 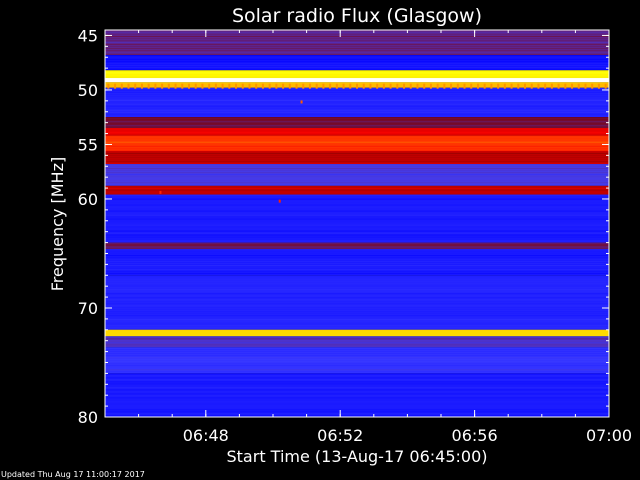 I want to click on y-tick-label: 55, so click(x=88, y=144).